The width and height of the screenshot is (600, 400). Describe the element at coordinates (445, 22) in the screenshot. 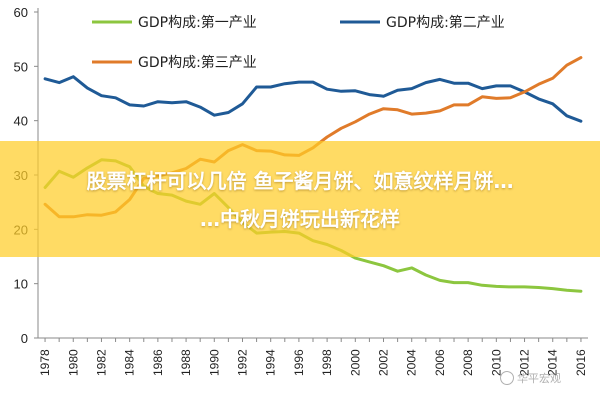

I see `legend-label-2: GDP构成:第二产业` at that location.